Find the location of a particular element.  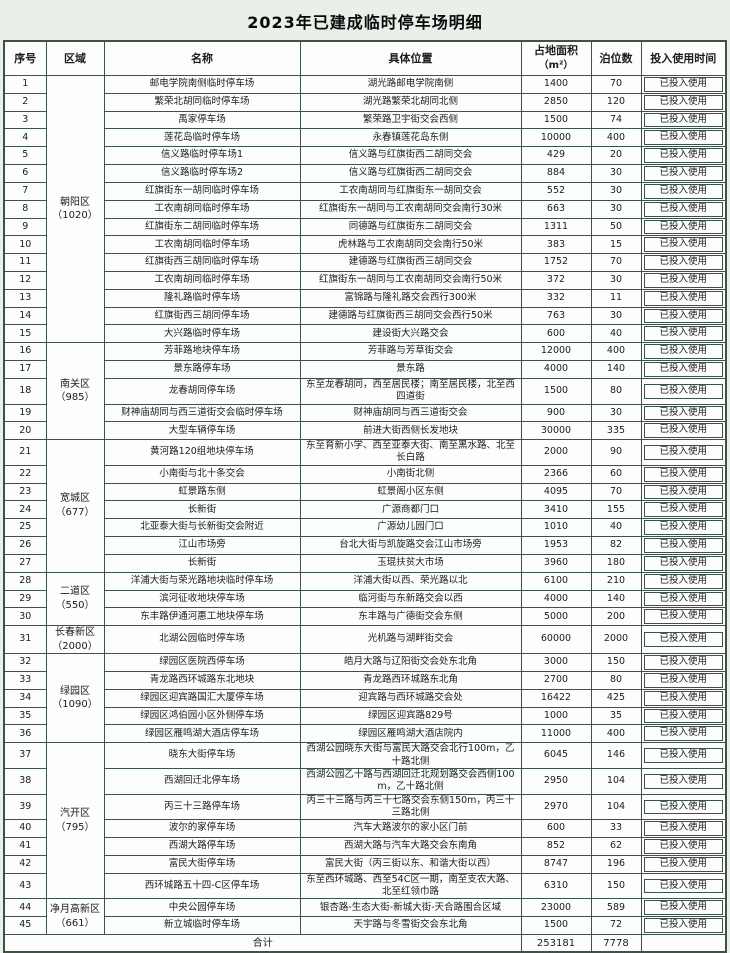

cell-location: 工农南胡同与红旗街东一胡同交会 is located at coordinates (410, 191).